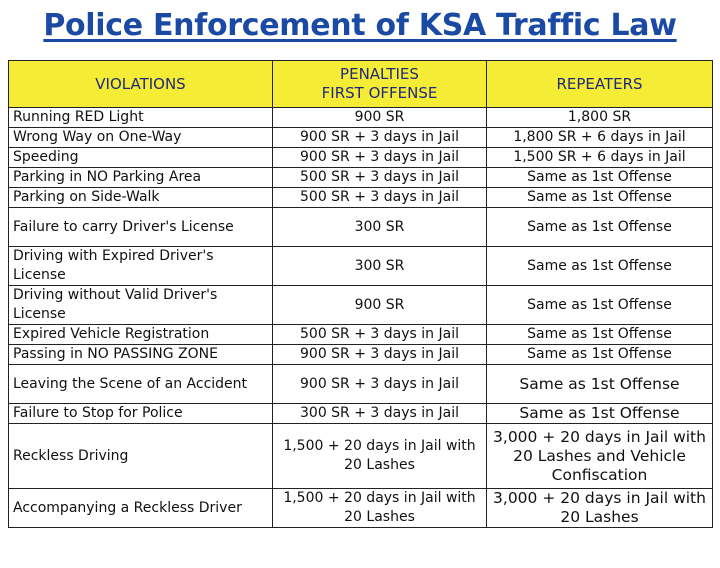 The width and height of the screenshot is (720, 568). I want to click on penalty-cell: 300 SR + 3 days in Jail, so click(379, 413).